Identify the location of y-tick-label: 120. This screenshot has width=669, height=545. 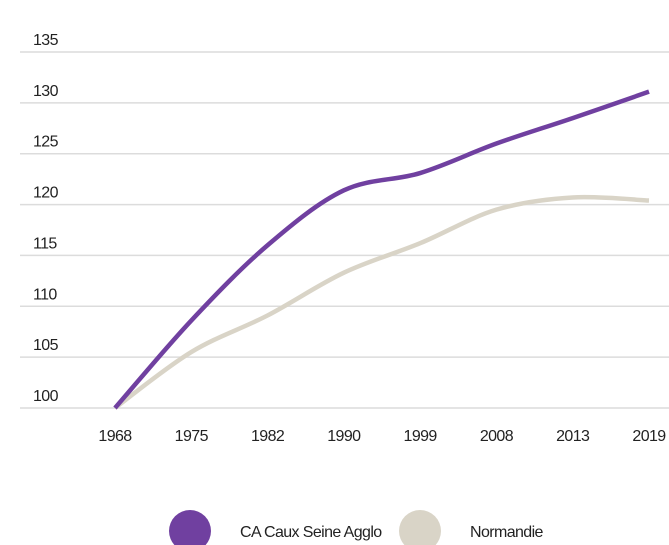
(46, 193).